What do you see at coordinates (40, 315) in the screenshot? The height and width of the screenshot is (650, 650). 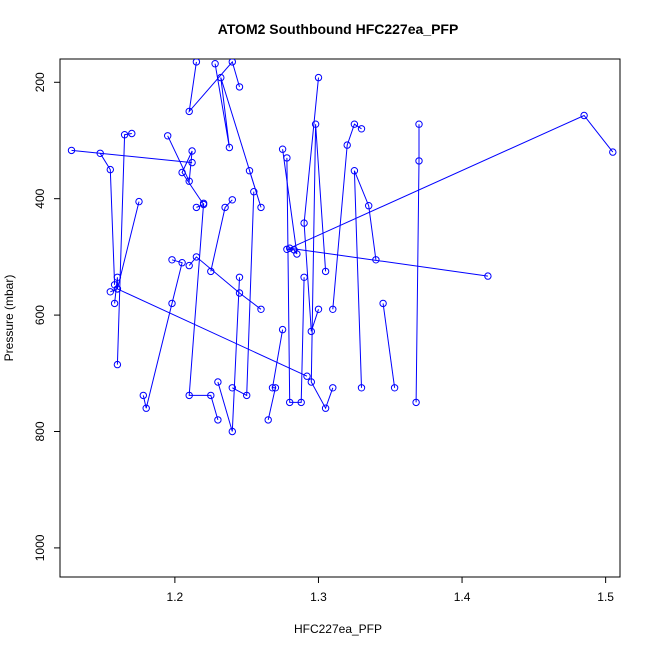 I see `y-tick-label: 600` at bounding box center [40, 315].